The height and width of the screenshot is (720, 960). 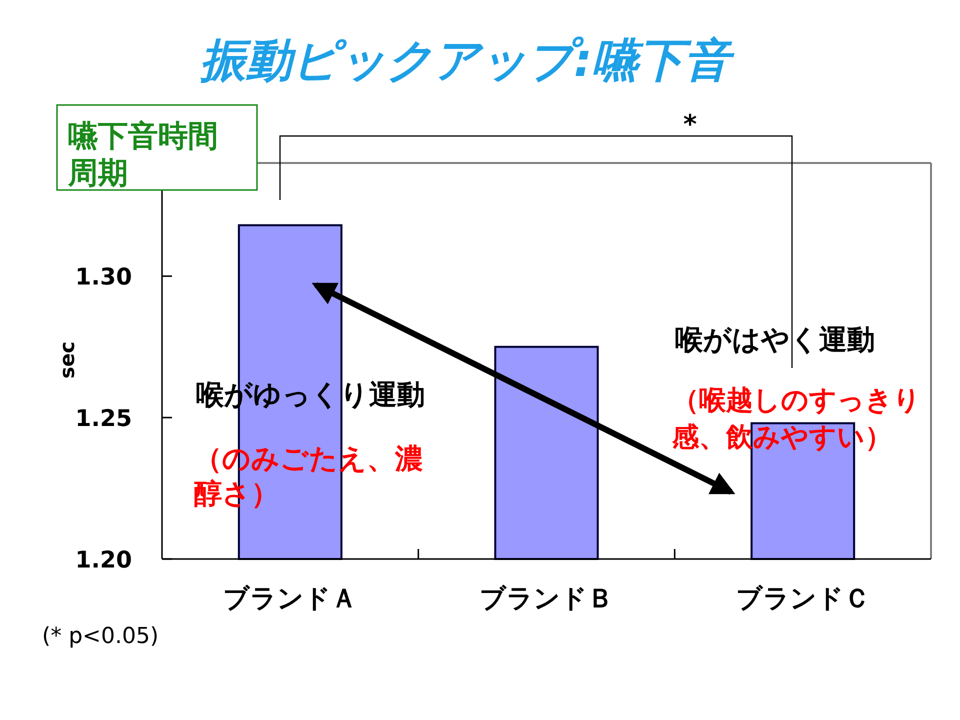 What do you see at coordinates (103, 277) in the screenshot?
I see `y-tick-label: 1.30` at bounding box center [103, 277].